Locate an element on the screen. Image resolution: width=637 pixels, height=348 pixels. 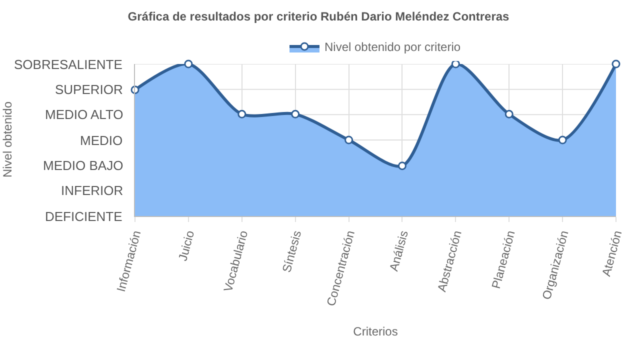
text: DEFICIENTE is located at coordinates (84, 216).